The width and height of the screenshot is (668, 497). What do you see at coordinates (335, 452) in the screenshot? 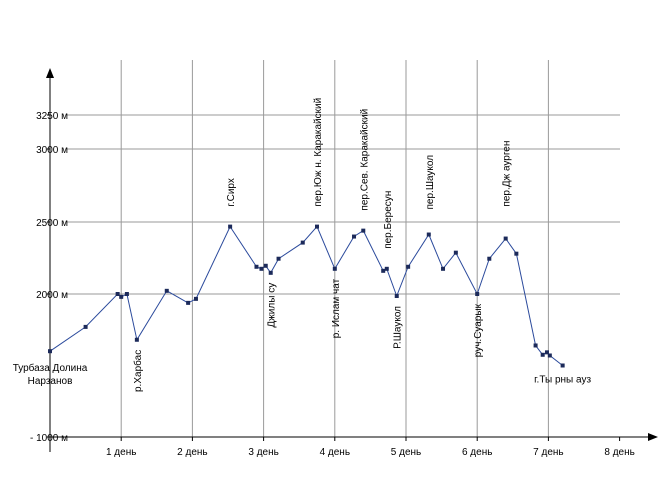
I see `x-tick-label-4: 4 день` at bounding box center [335, 452].